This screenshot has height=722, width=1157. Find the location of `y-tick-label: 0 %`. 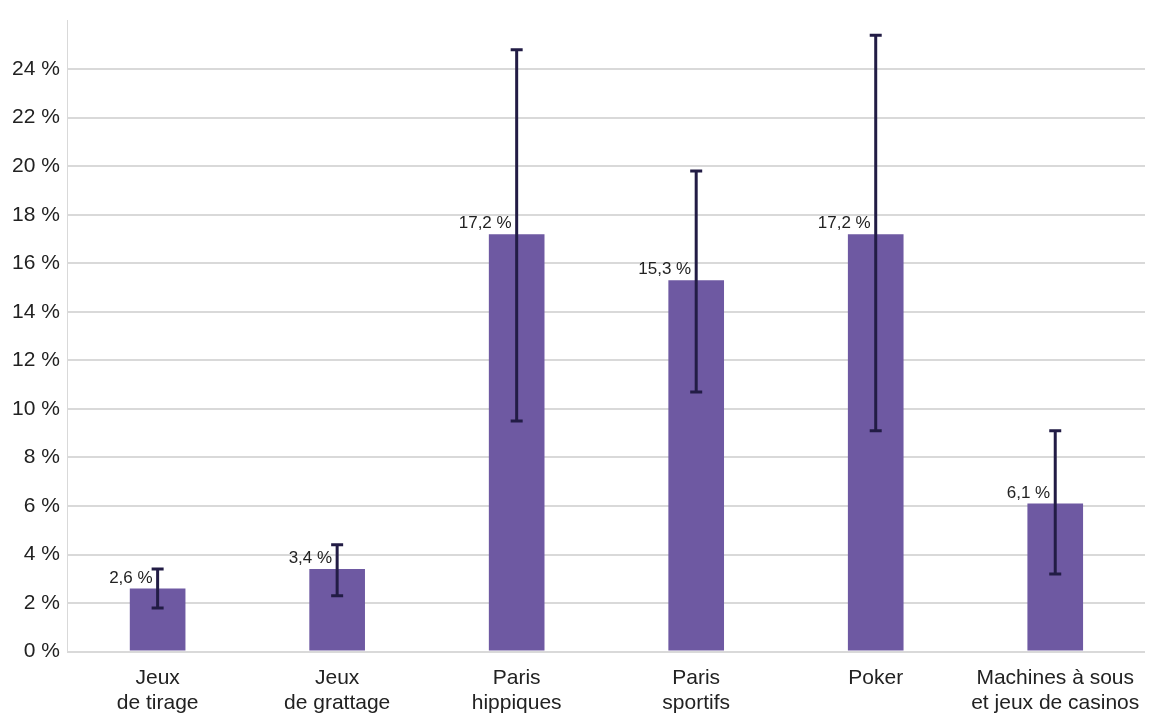

y-tick-label: 0 % is located at coordinates (41, 650).